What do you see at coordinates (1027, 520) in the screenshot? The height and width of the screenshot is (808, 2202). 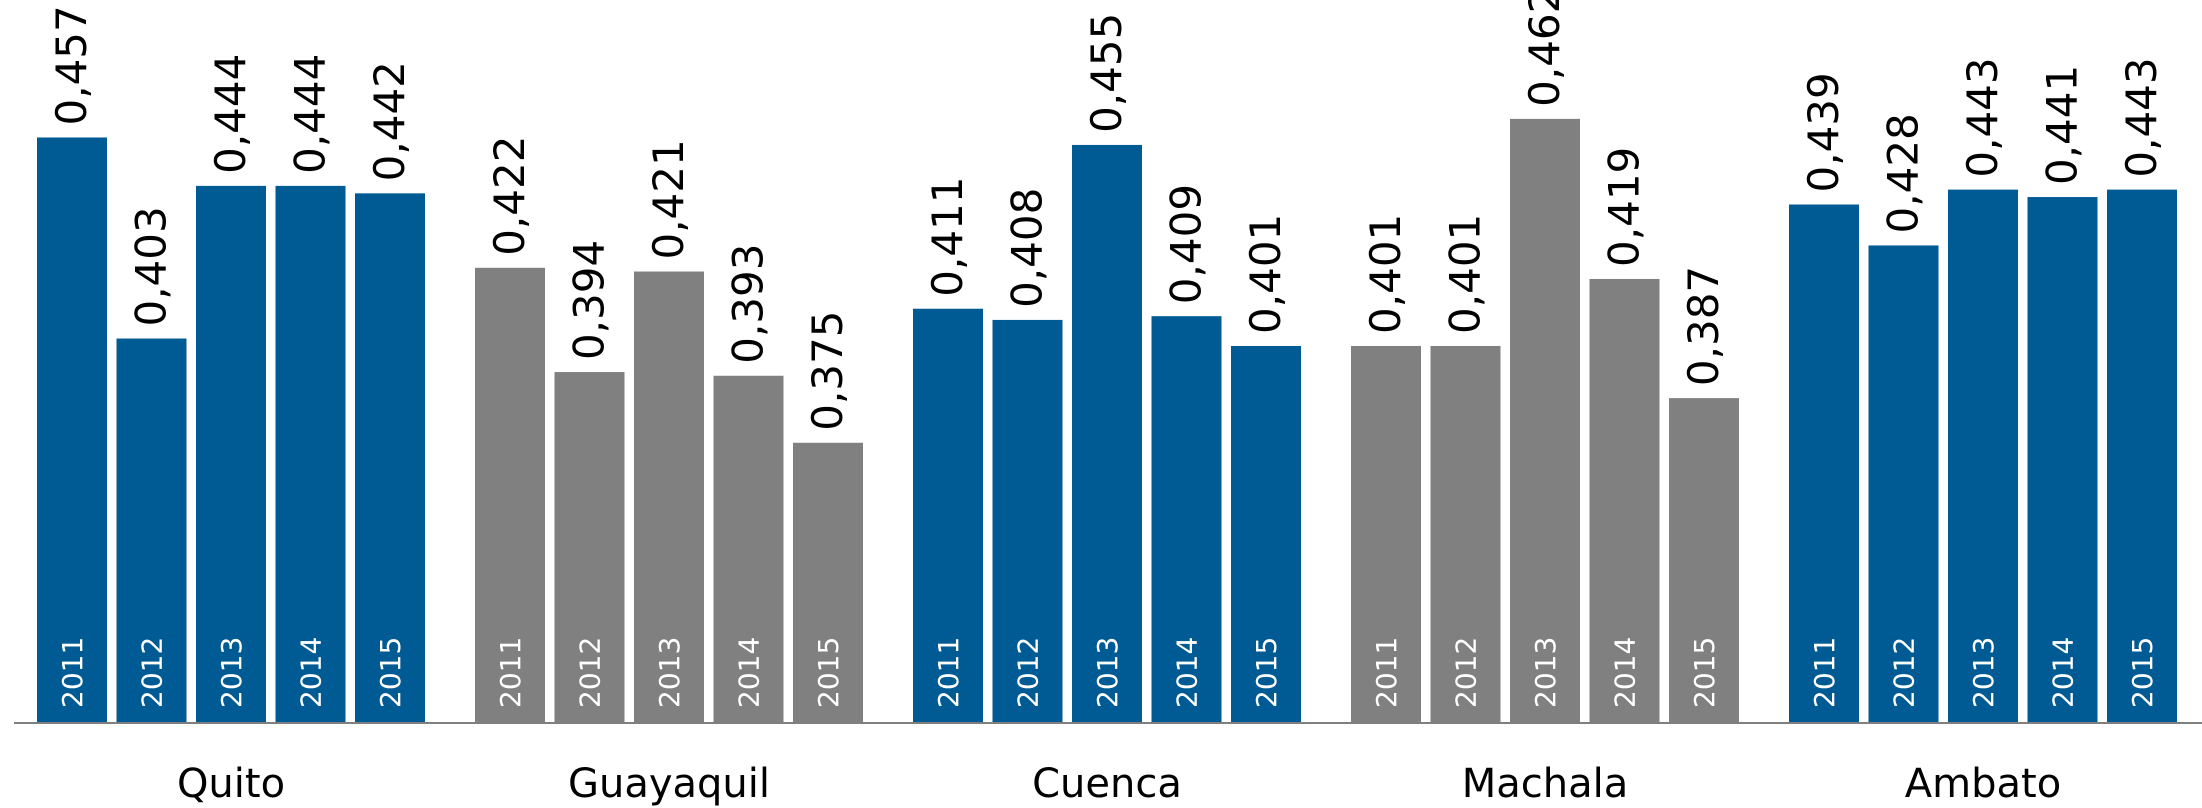 I see `bar-cuenca-2012` at bounding box center [1027, 520].